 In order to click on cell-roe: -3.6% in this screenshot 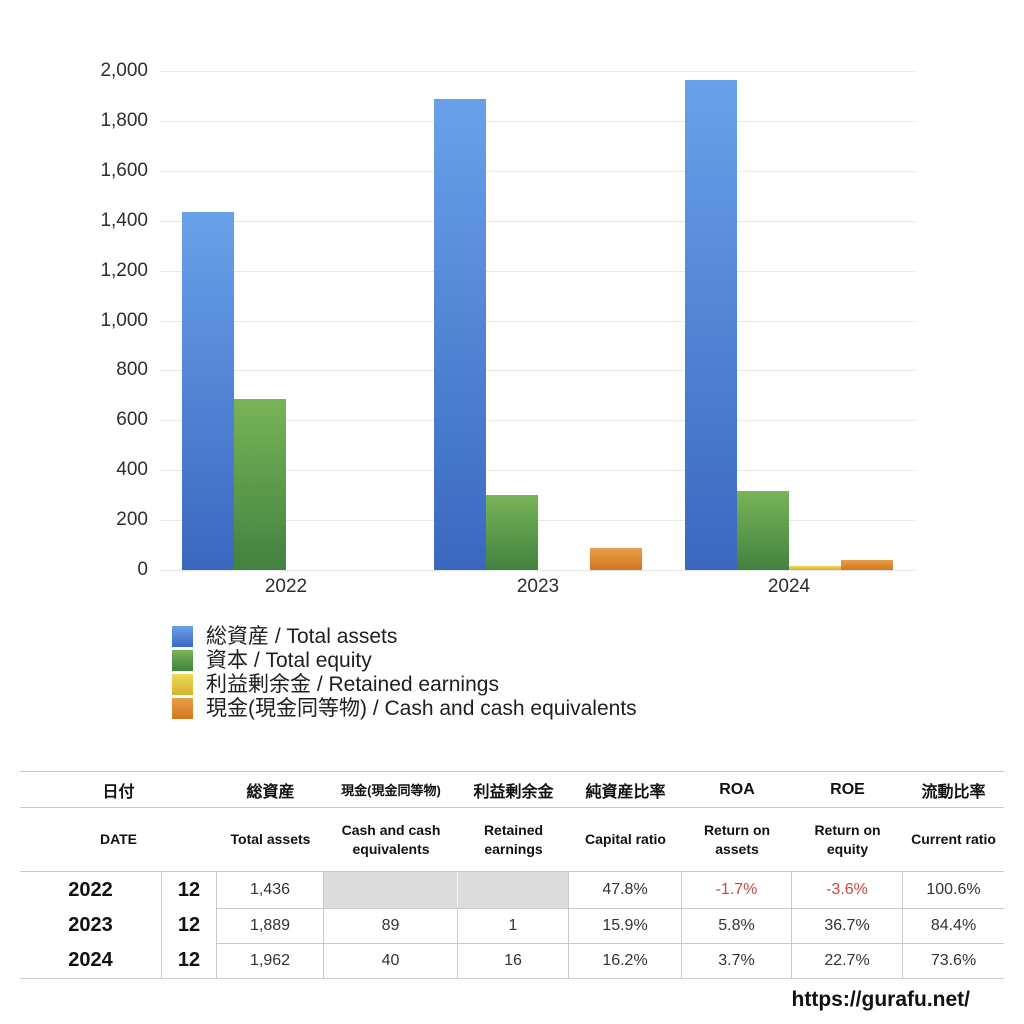, I will do `click(847, 890)`.